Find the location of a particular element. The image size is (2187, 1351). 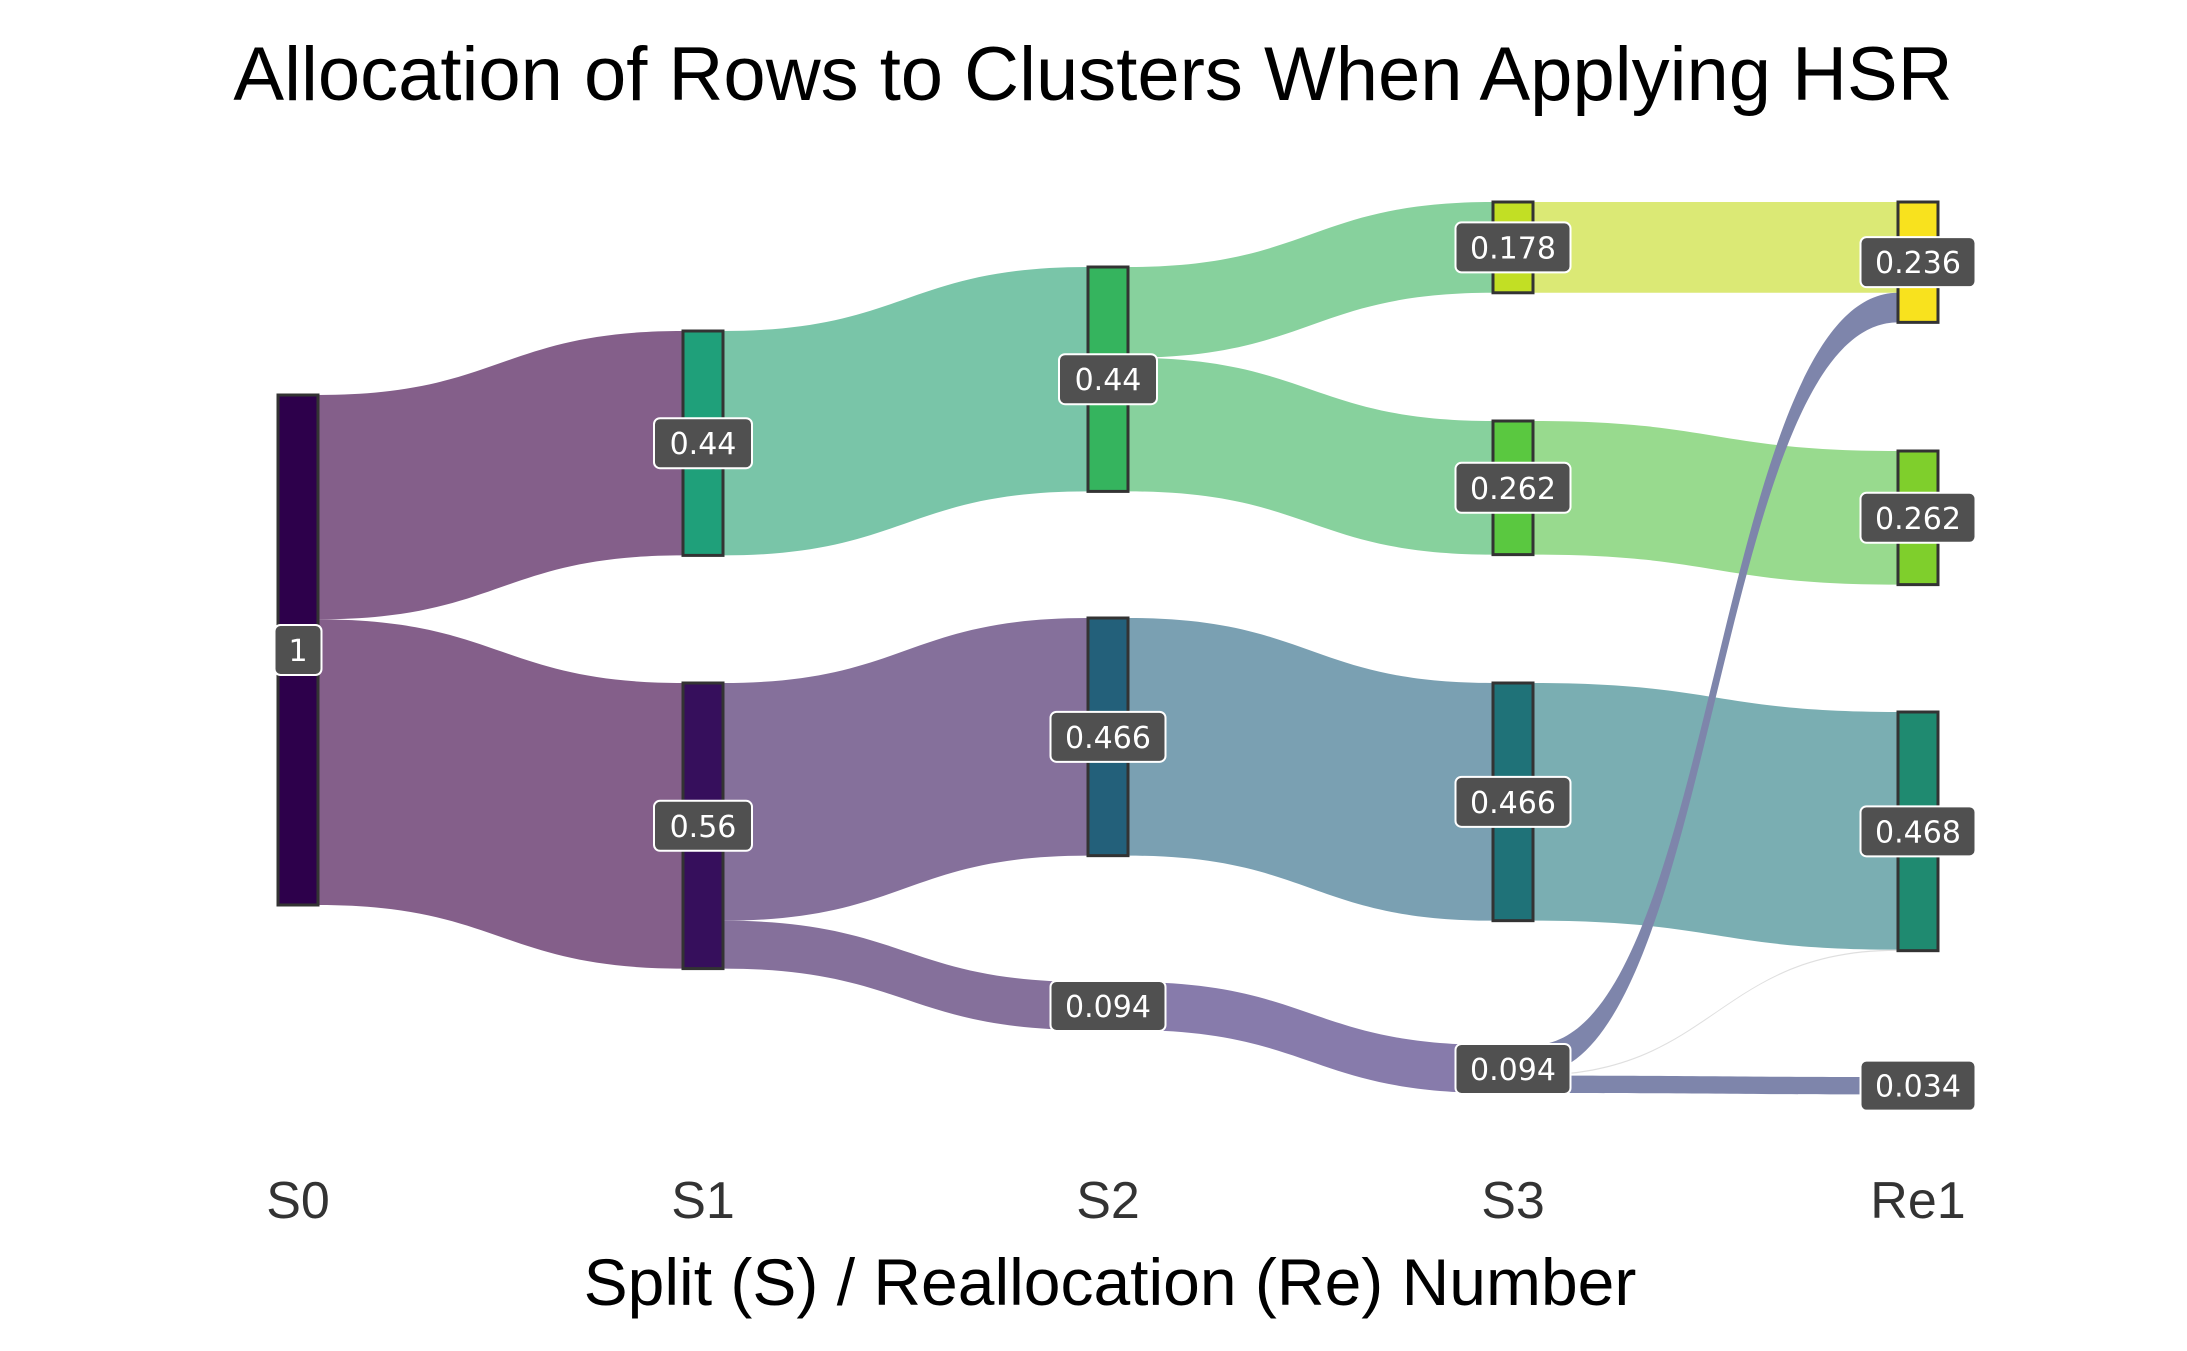

value-label-text-re1a: 0.236 is located at coordinates (1918, 263).